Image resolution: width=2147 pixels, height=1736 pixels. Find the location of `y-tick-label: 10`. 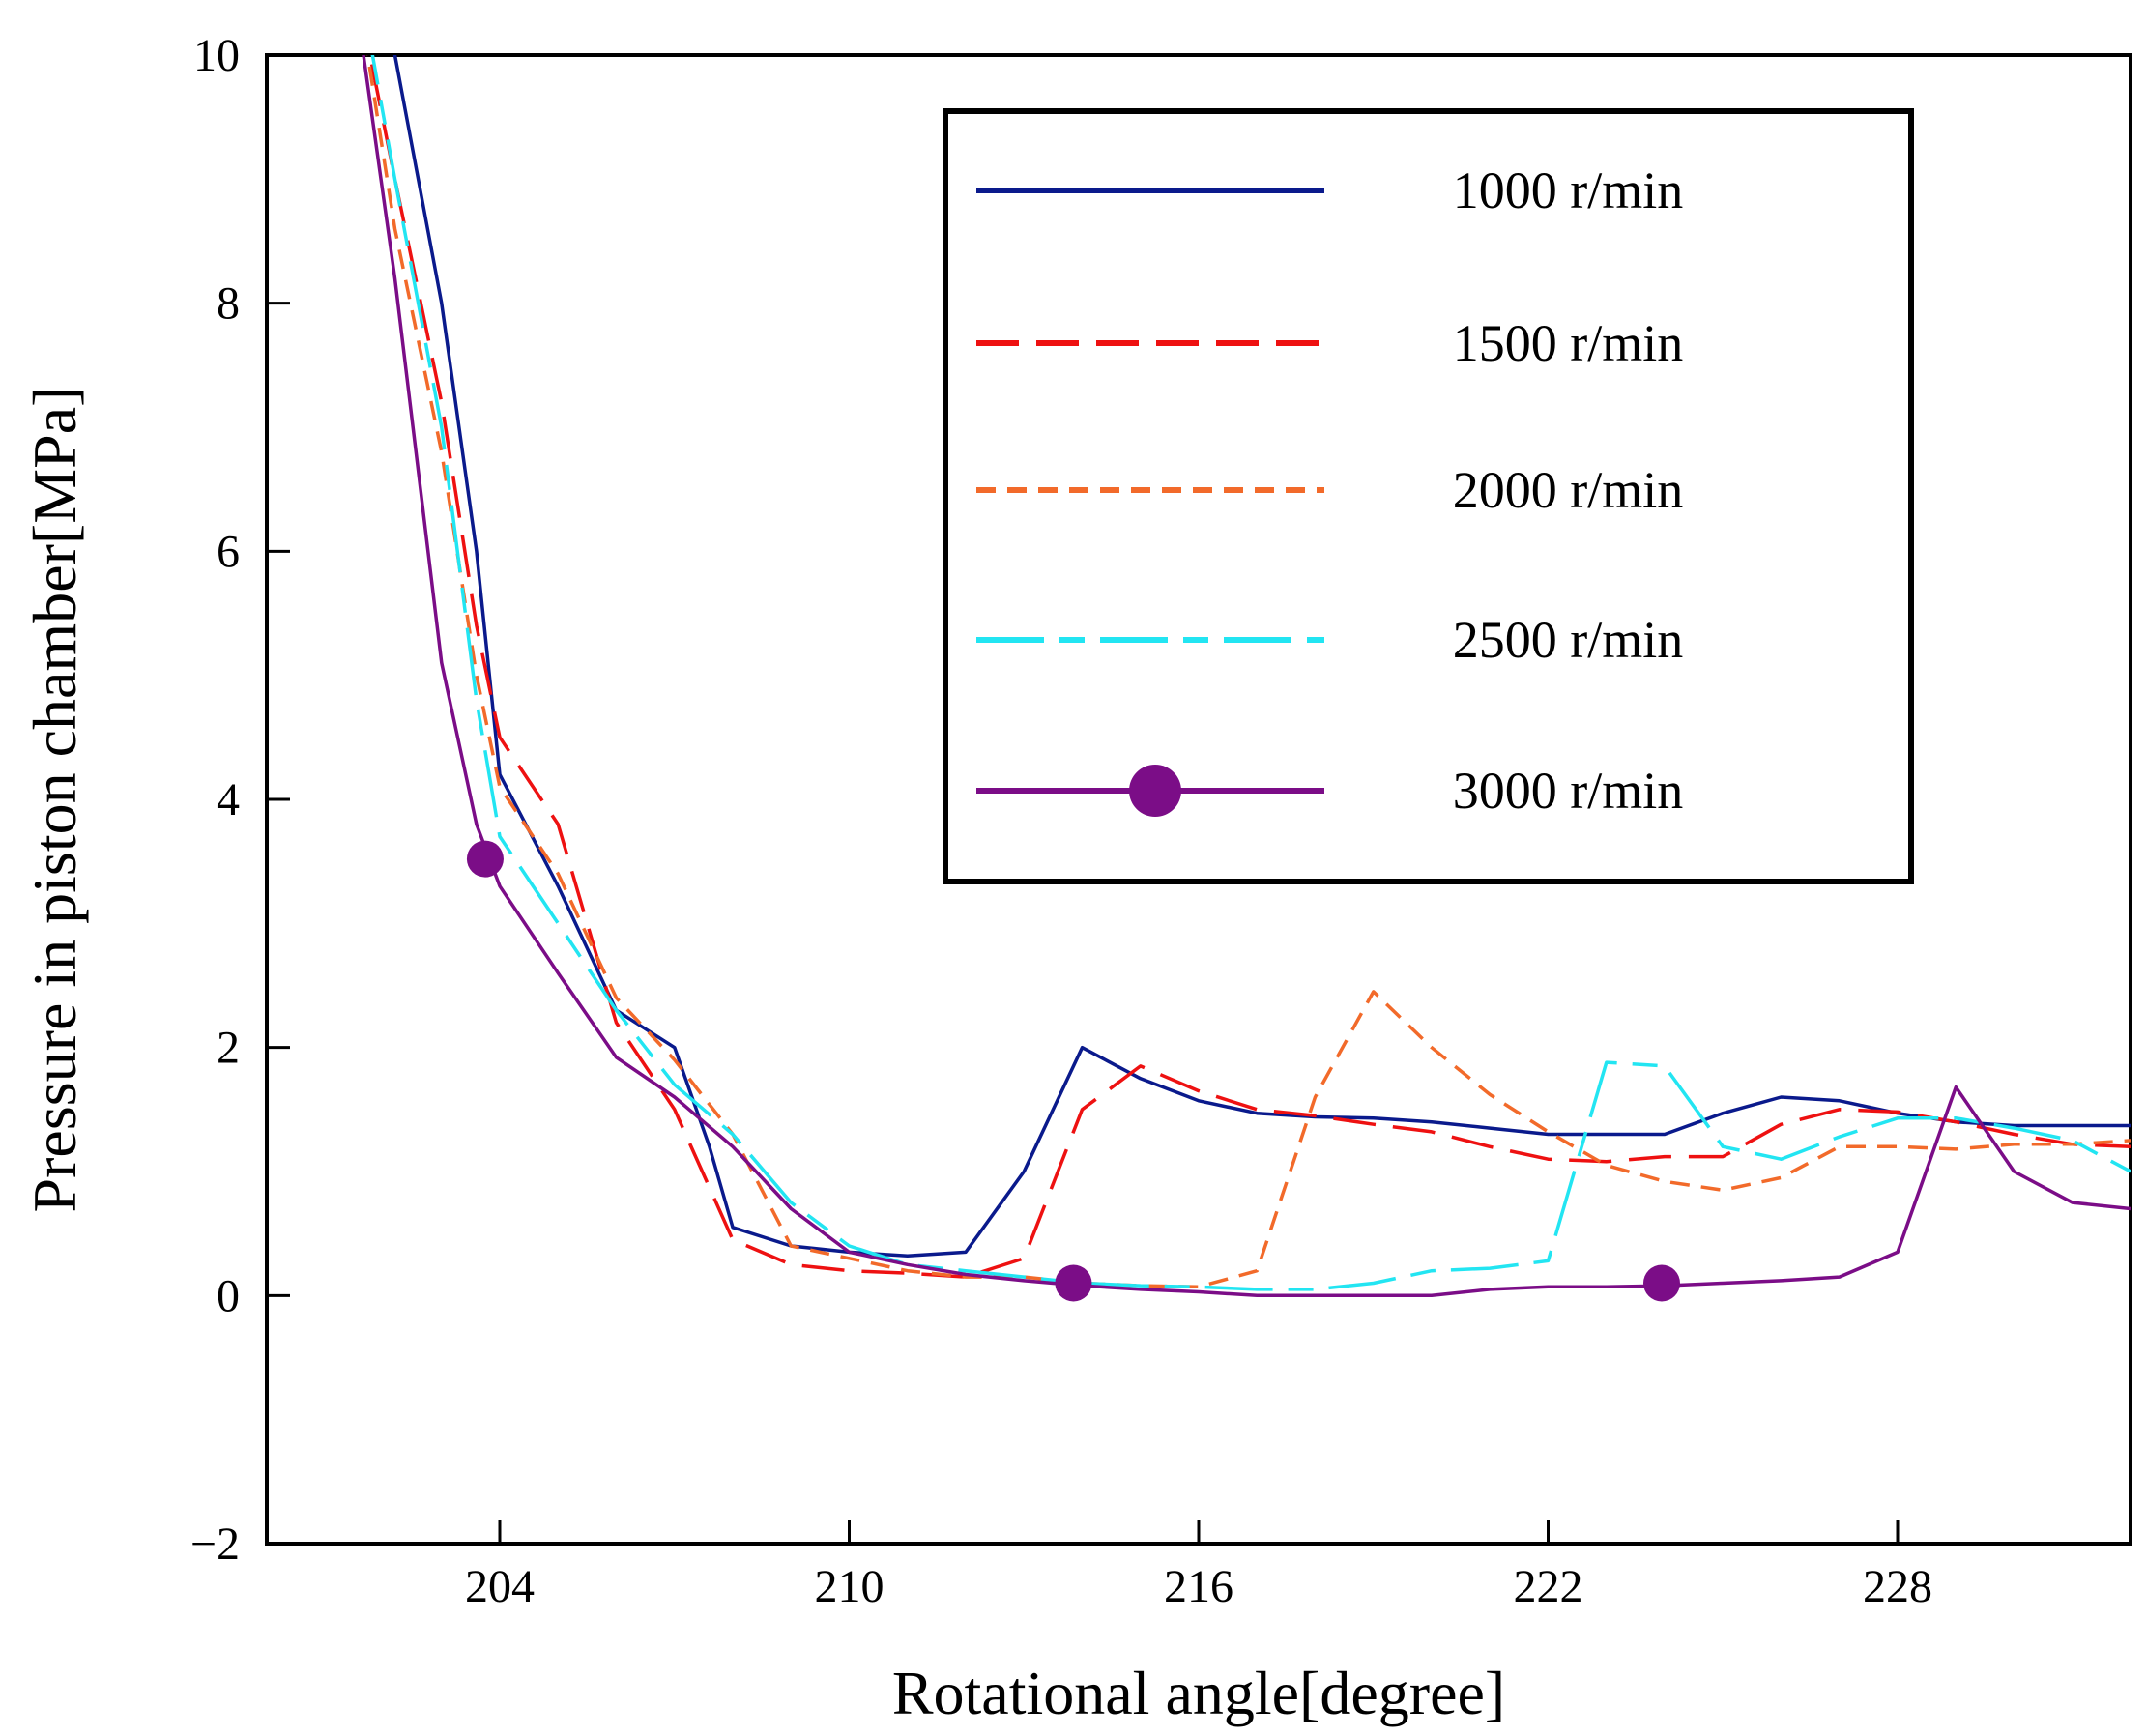

y-tick-label: 10 is located at coordinates (217, 55).